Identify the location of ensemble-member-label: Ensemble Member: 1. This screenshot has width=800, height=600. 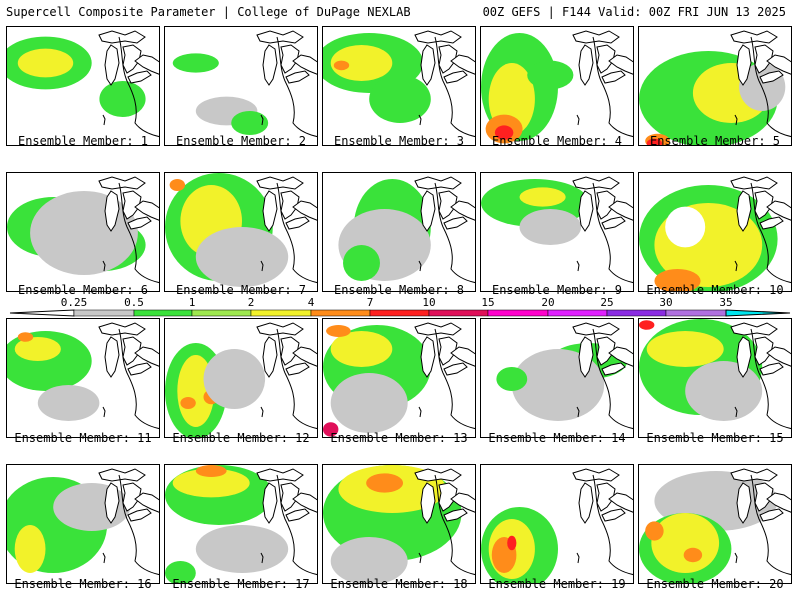
(83, 141).